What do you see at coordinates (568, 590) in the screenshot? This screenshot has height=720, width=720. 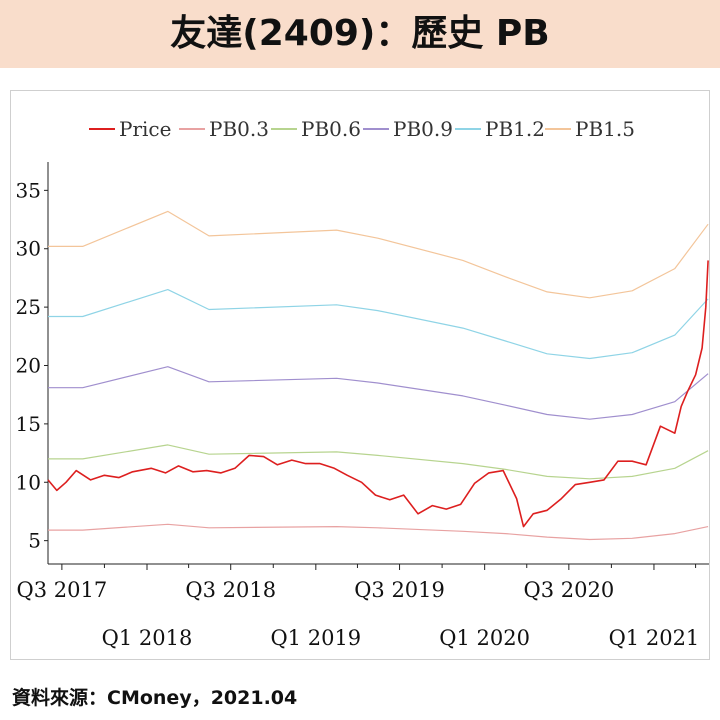 I see `x-tick-label: Q3 2020` at bounding box center [568, 590].